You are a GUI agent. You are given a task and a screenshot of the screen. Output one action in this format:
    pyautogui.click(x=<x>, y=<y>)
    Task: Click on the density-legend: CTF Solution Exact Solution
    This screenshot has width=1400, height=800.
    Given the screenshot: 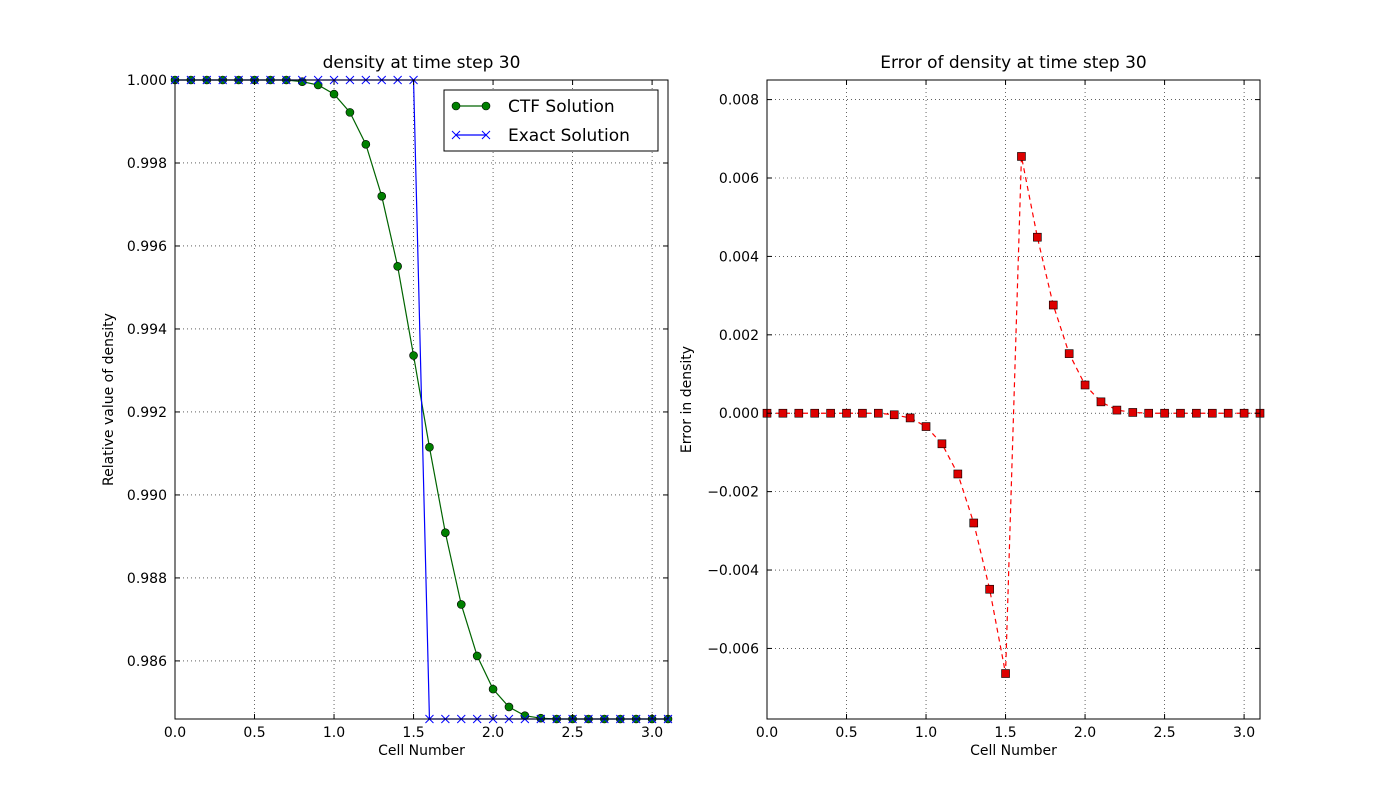 What is the action you would take?
    pyautogui.click(x=551, y=120)
    